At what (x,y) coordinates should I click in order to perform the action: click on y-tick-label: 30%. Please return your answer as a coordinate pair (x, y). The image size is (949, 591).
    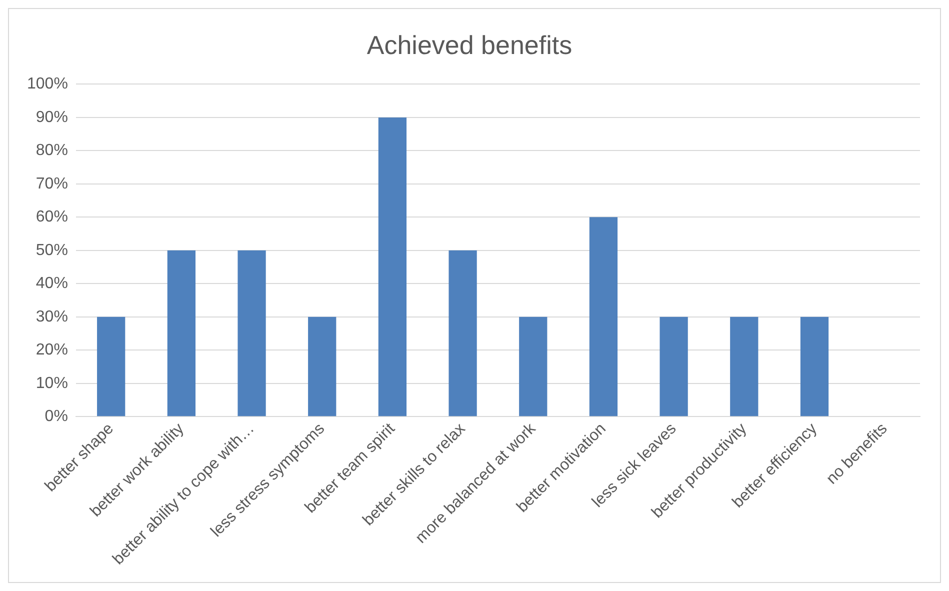
    Looking at the image, I should click on (52, 317).